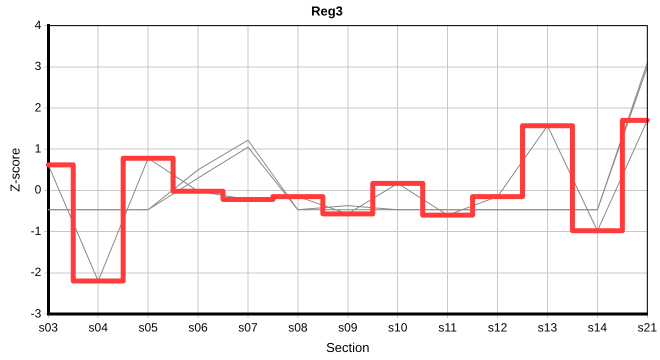 Image resolution: width=660 pixels, height=360 pixels. I want to click on x-tick-label: s12, so click(498, 327).